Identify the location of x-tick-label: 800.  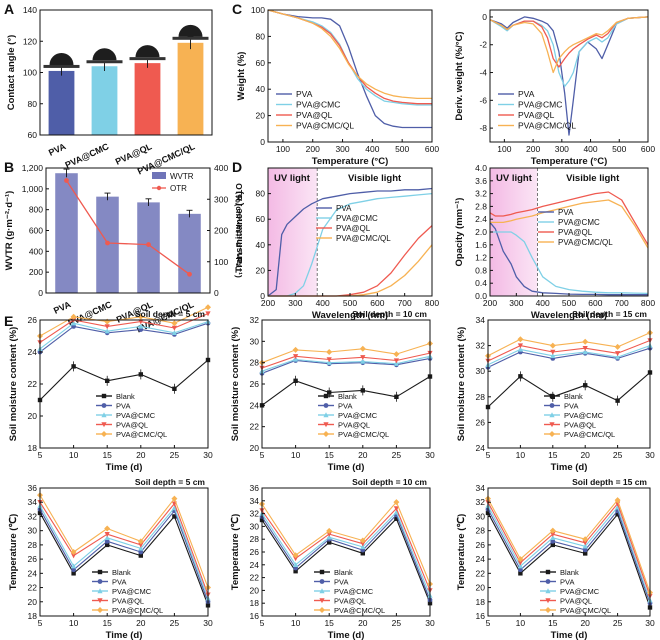
(432, 303).